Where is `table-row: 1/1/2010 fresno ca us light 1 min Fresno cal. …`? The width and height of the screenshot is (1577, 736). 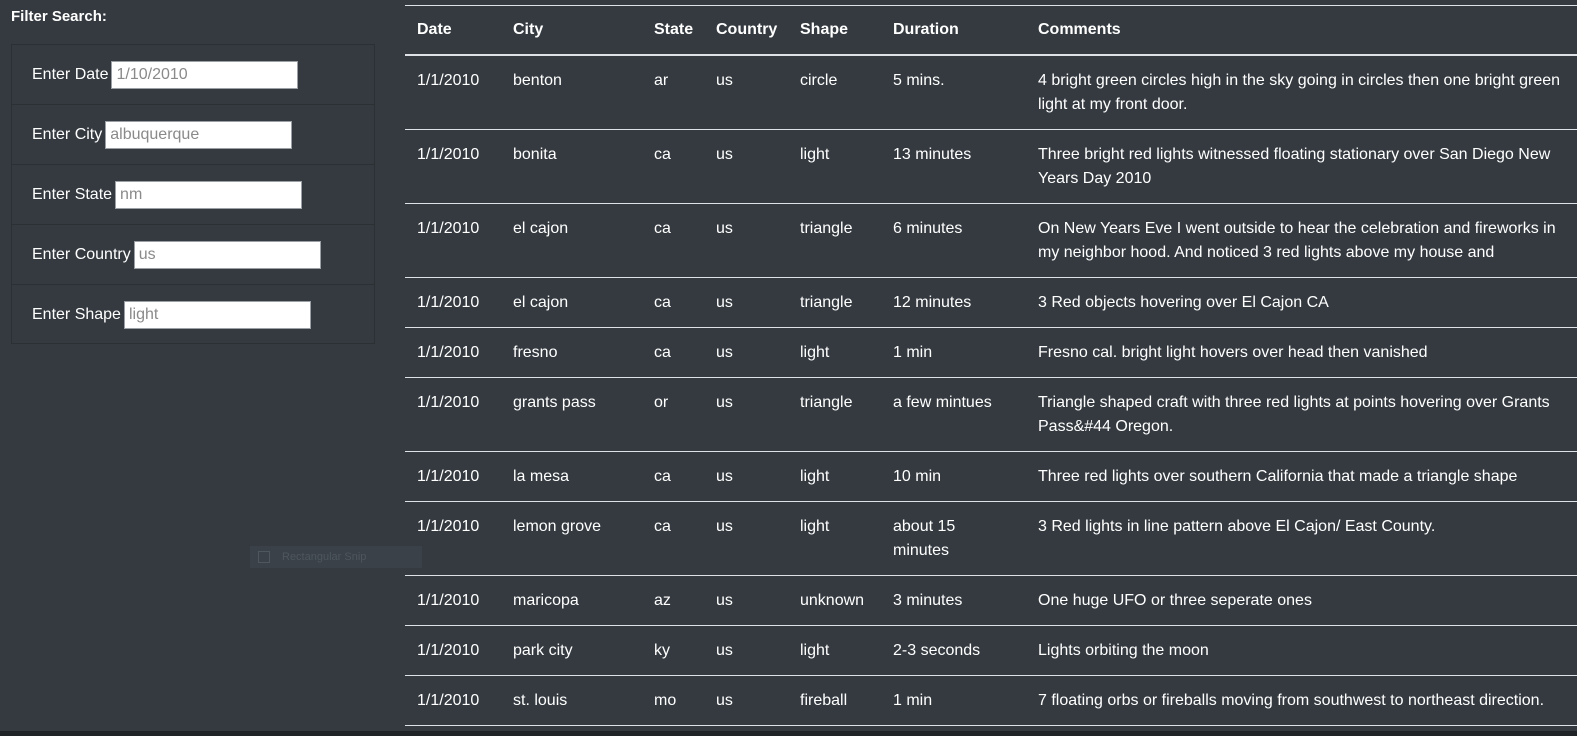 table-row: 1/1/2010 fresno ca us light 1 min Fresno cal. … is located at coordinates (991, 352).